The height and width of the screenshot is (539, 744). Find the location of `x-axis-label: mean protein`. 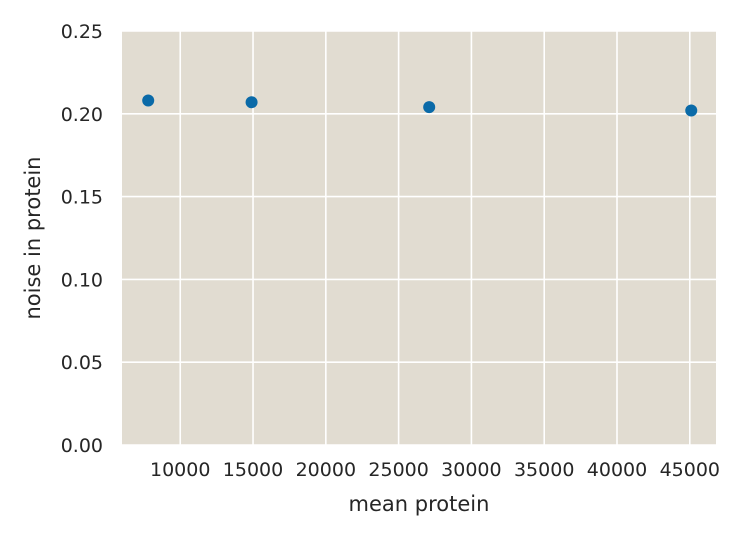

x-axis-label: mean protein is located at coordinates (419, 504).